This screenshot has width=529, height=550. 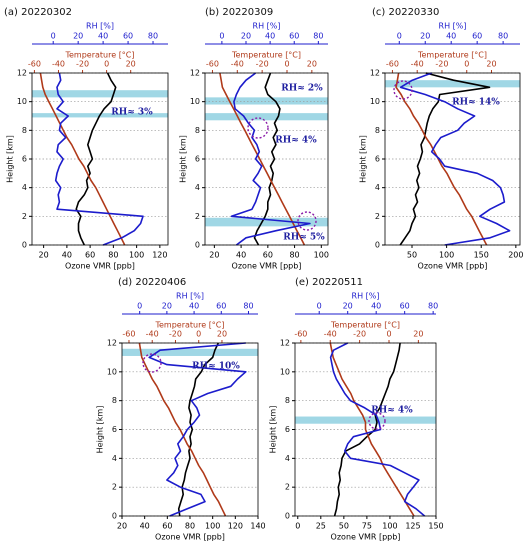 I want to click on x-tick-label: 150, so click(x=435, y=526).